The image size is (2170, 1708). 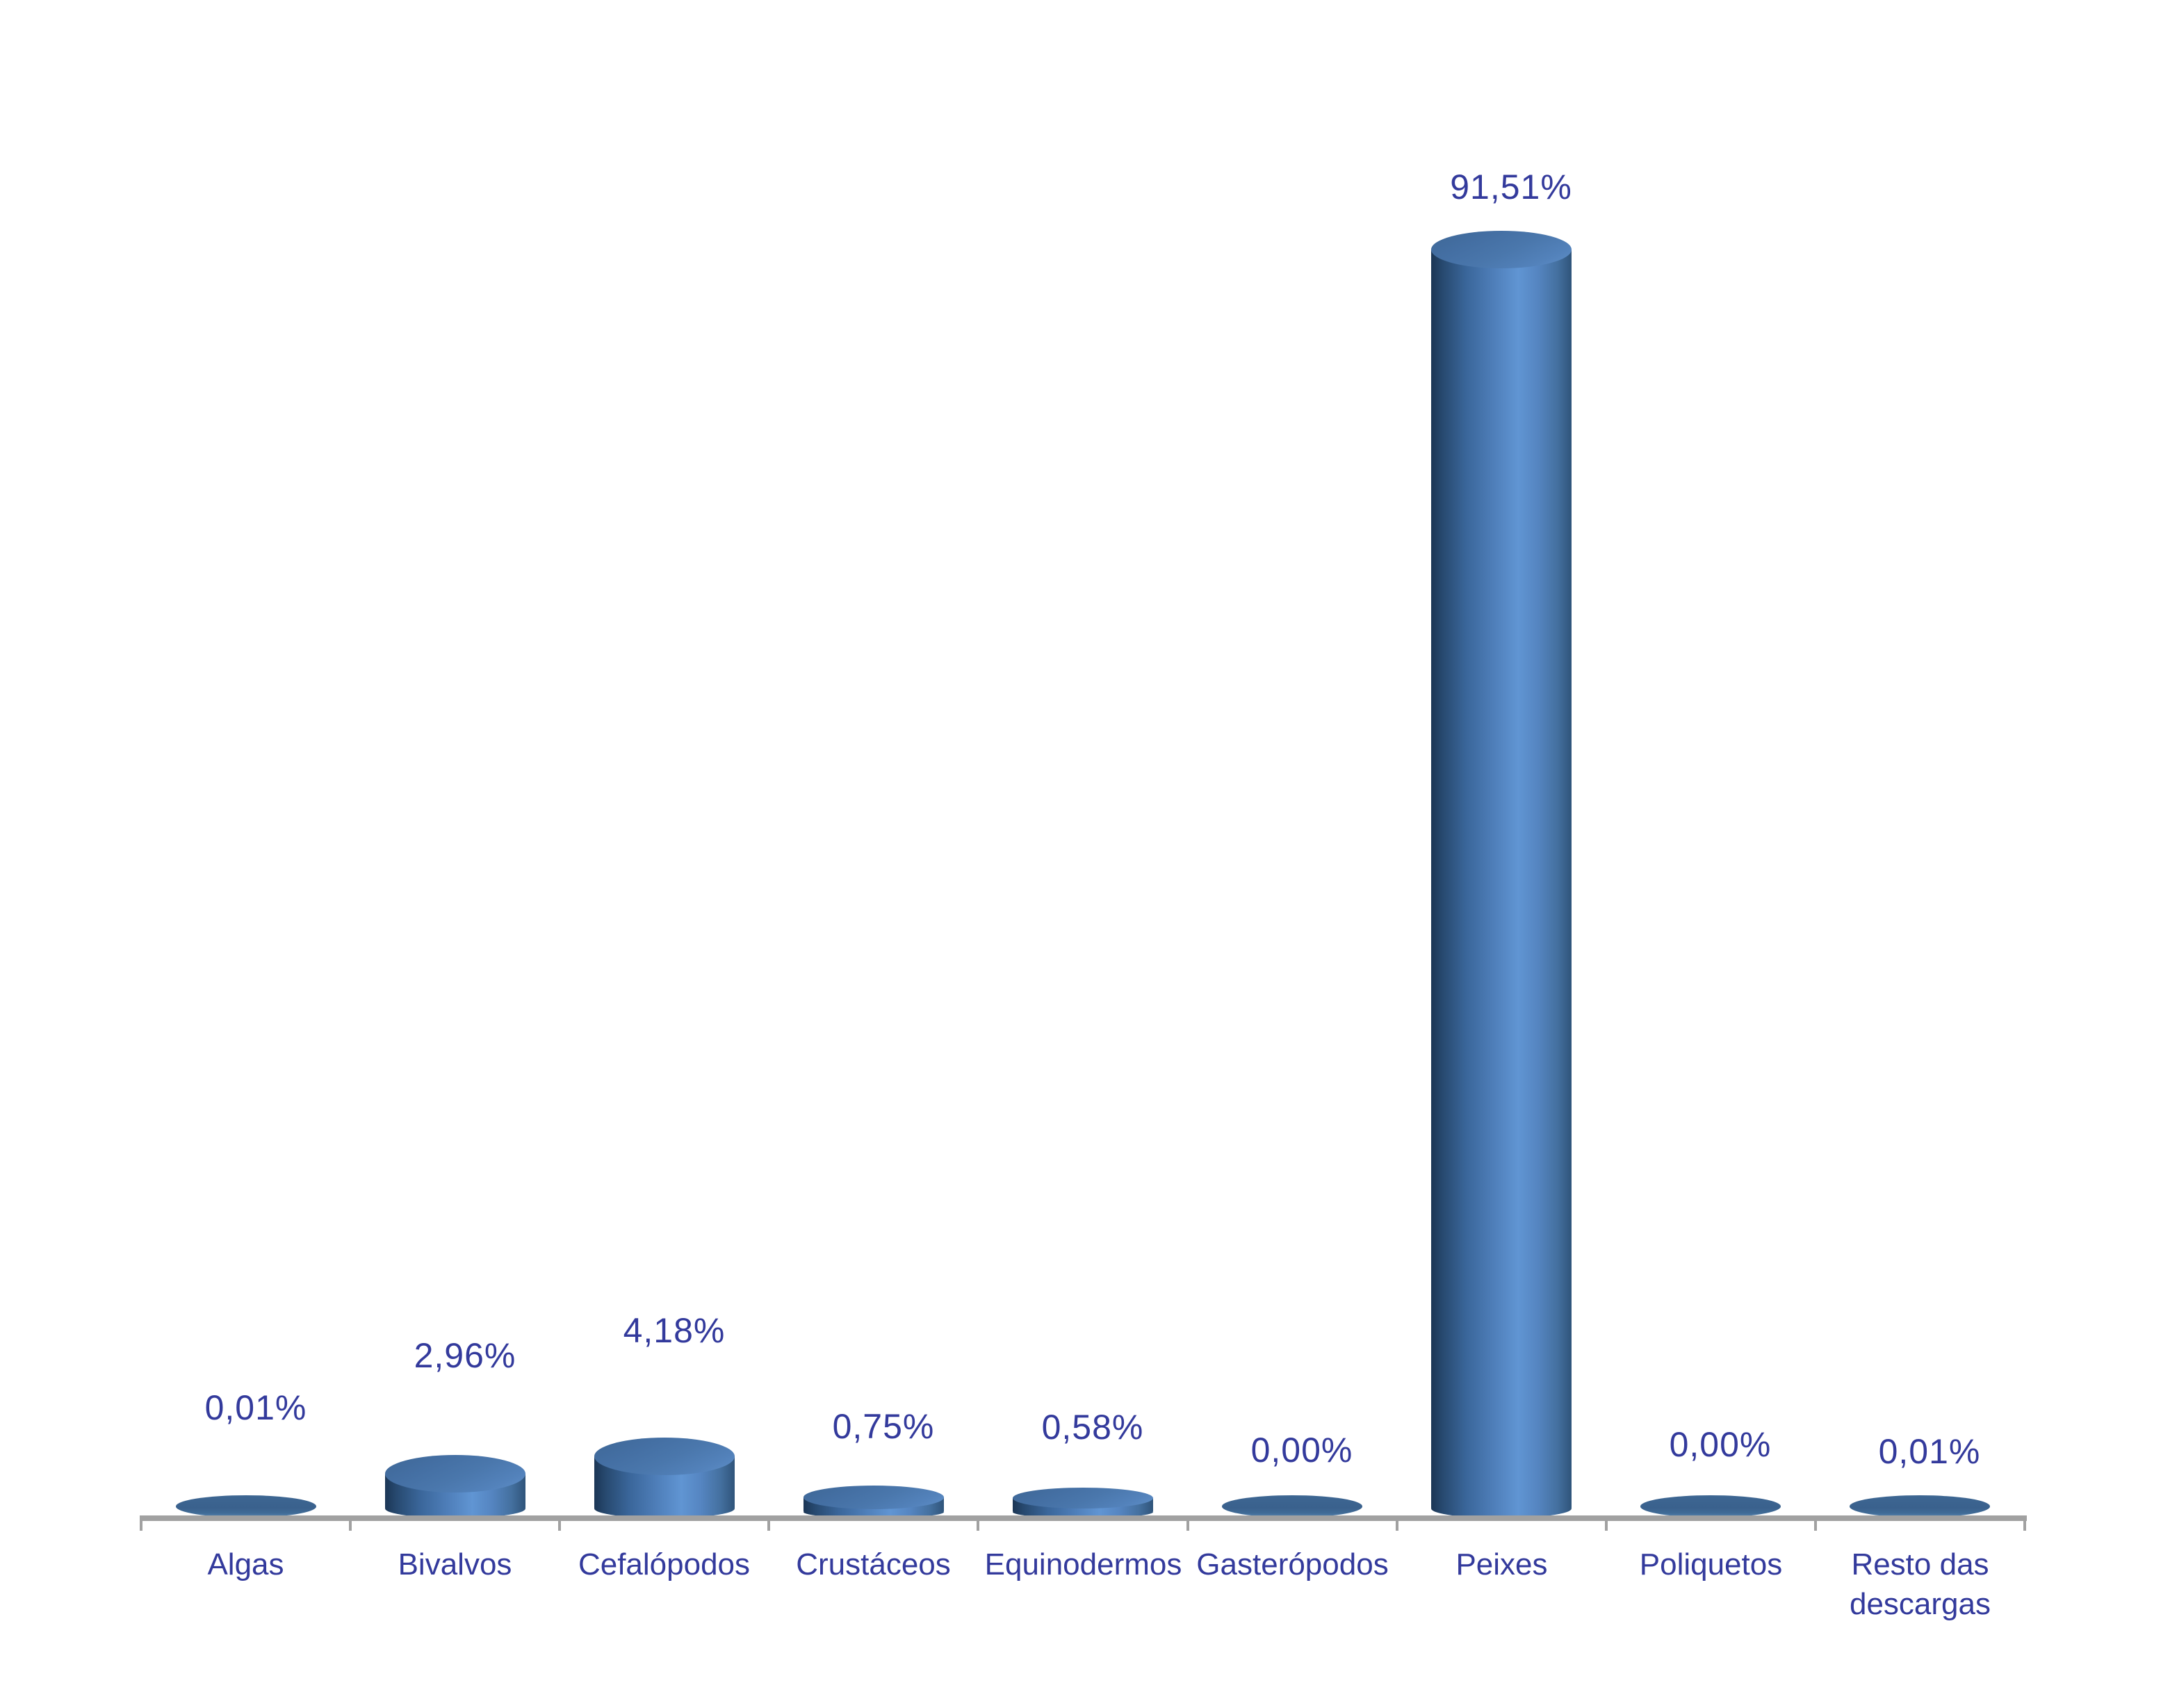 I want to click on bar-peixes, so click(x=1501, y=875).